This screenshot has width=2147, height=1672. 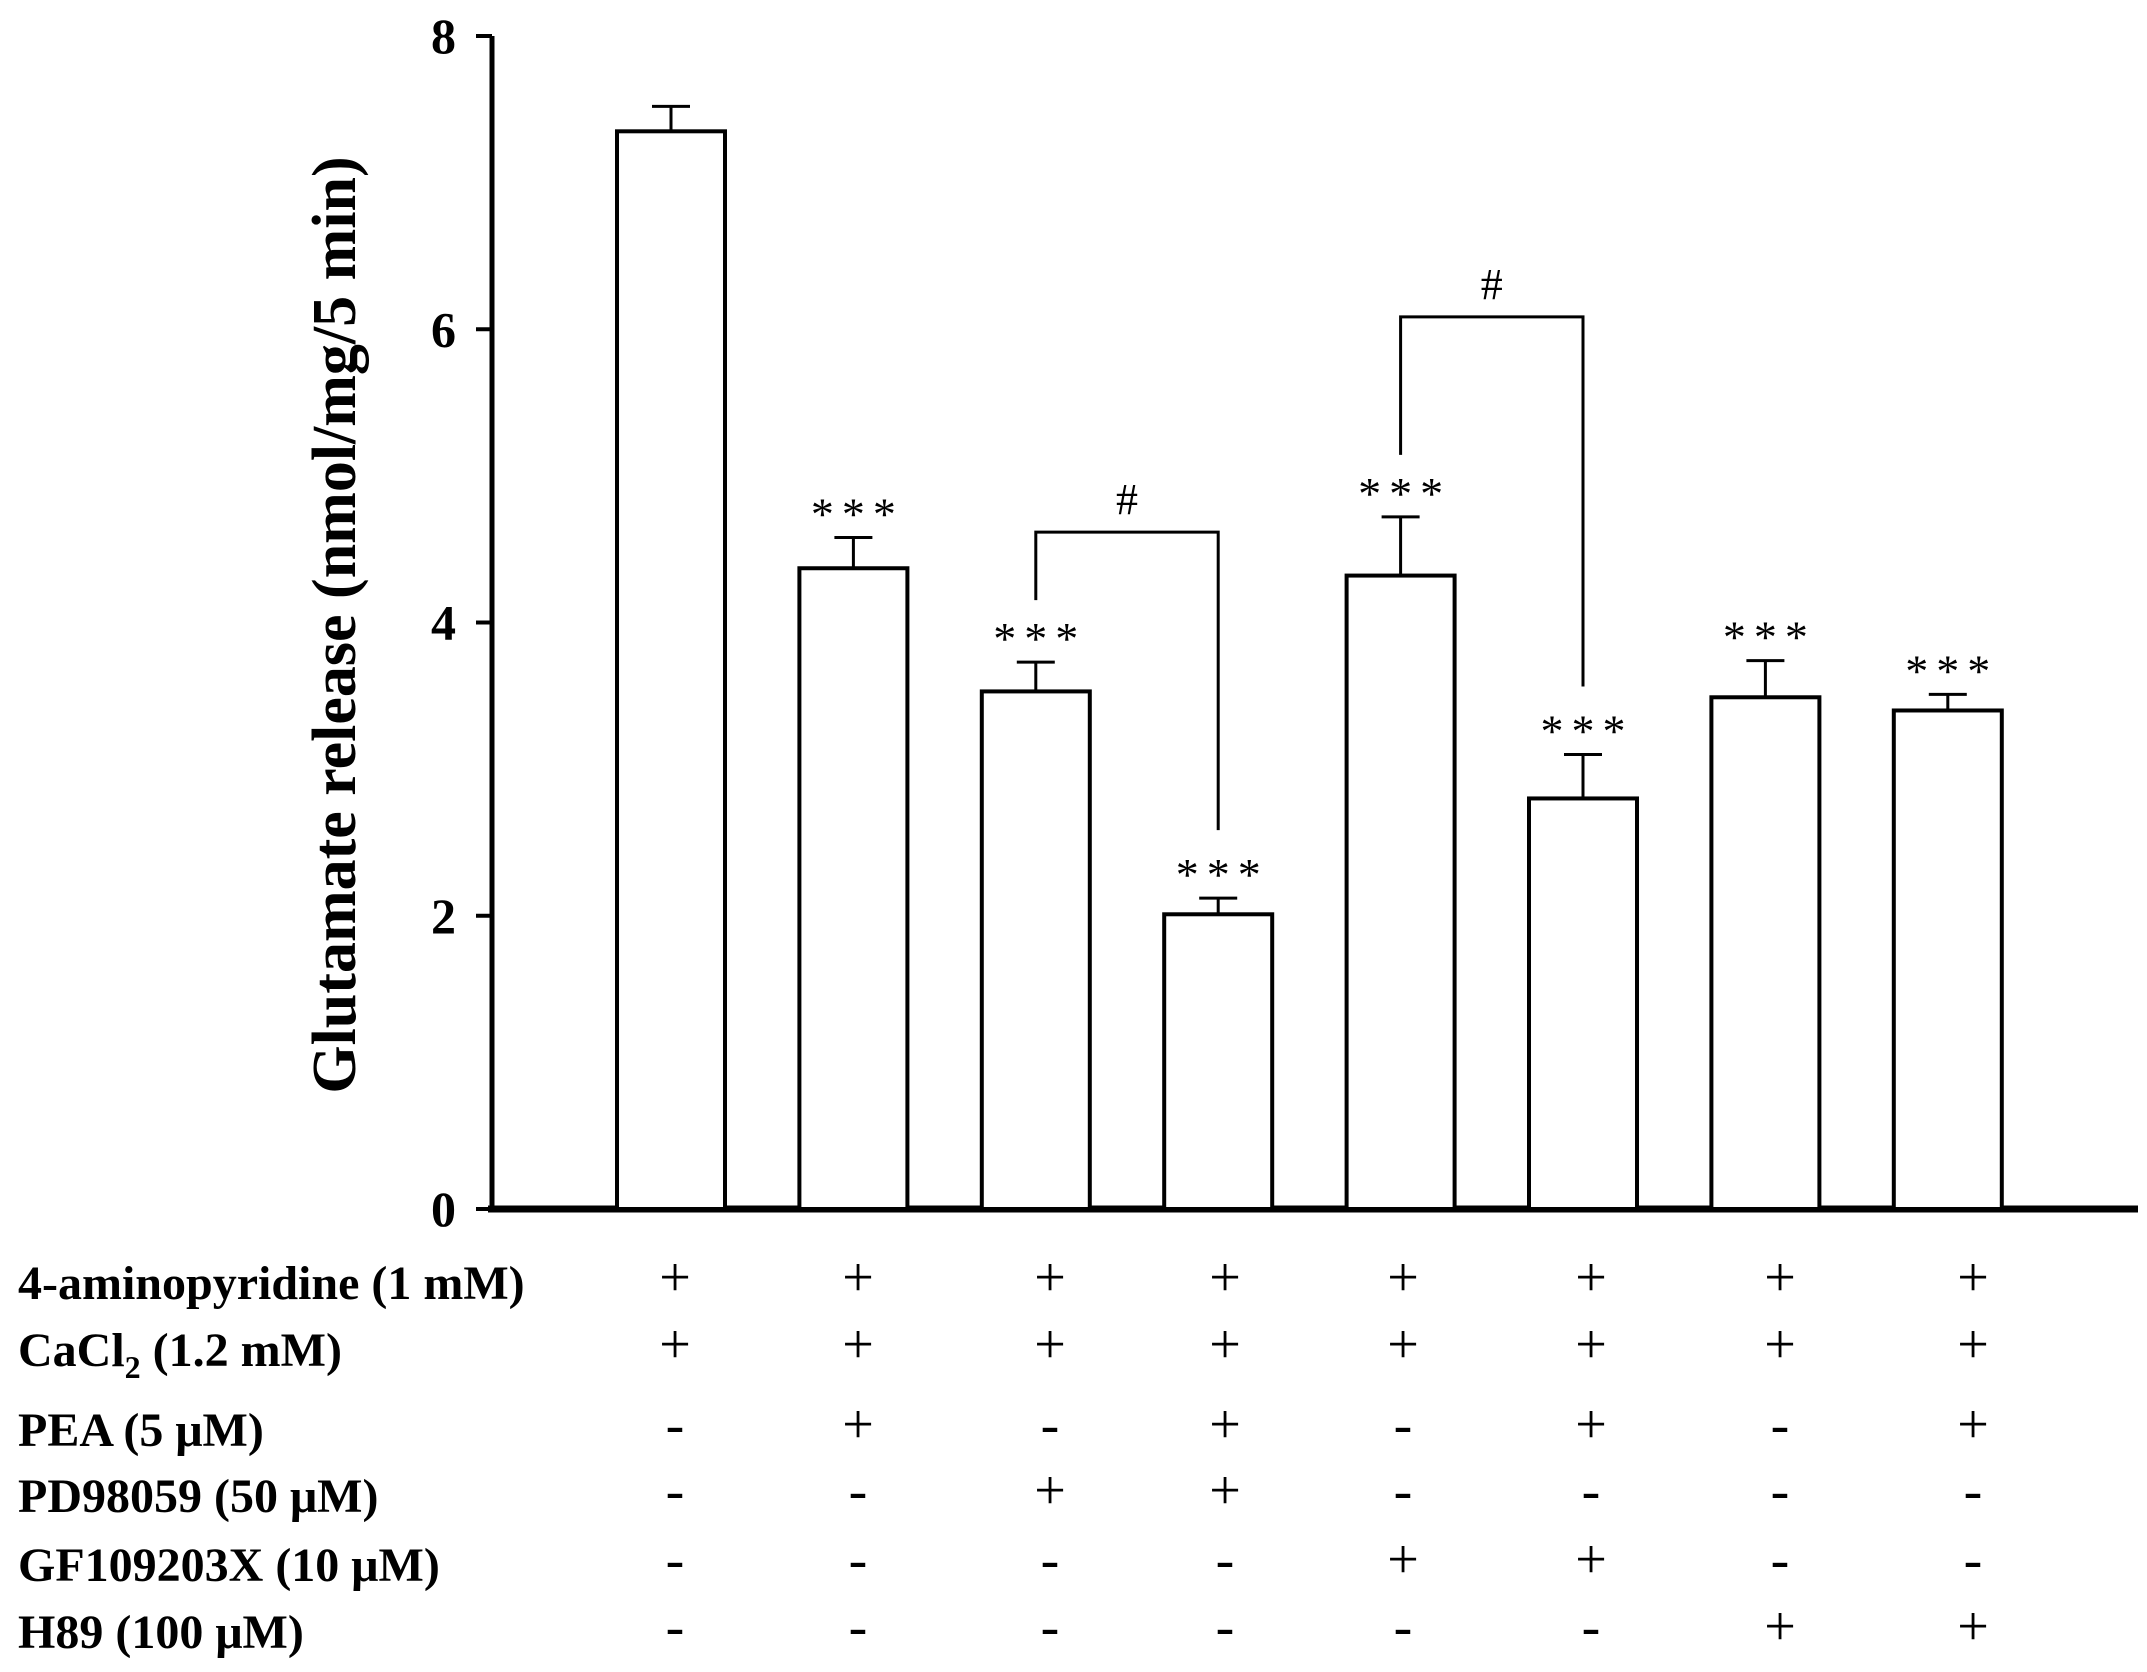 I want to click on y-tick-label-2: 2, so click(x=443, y=916).